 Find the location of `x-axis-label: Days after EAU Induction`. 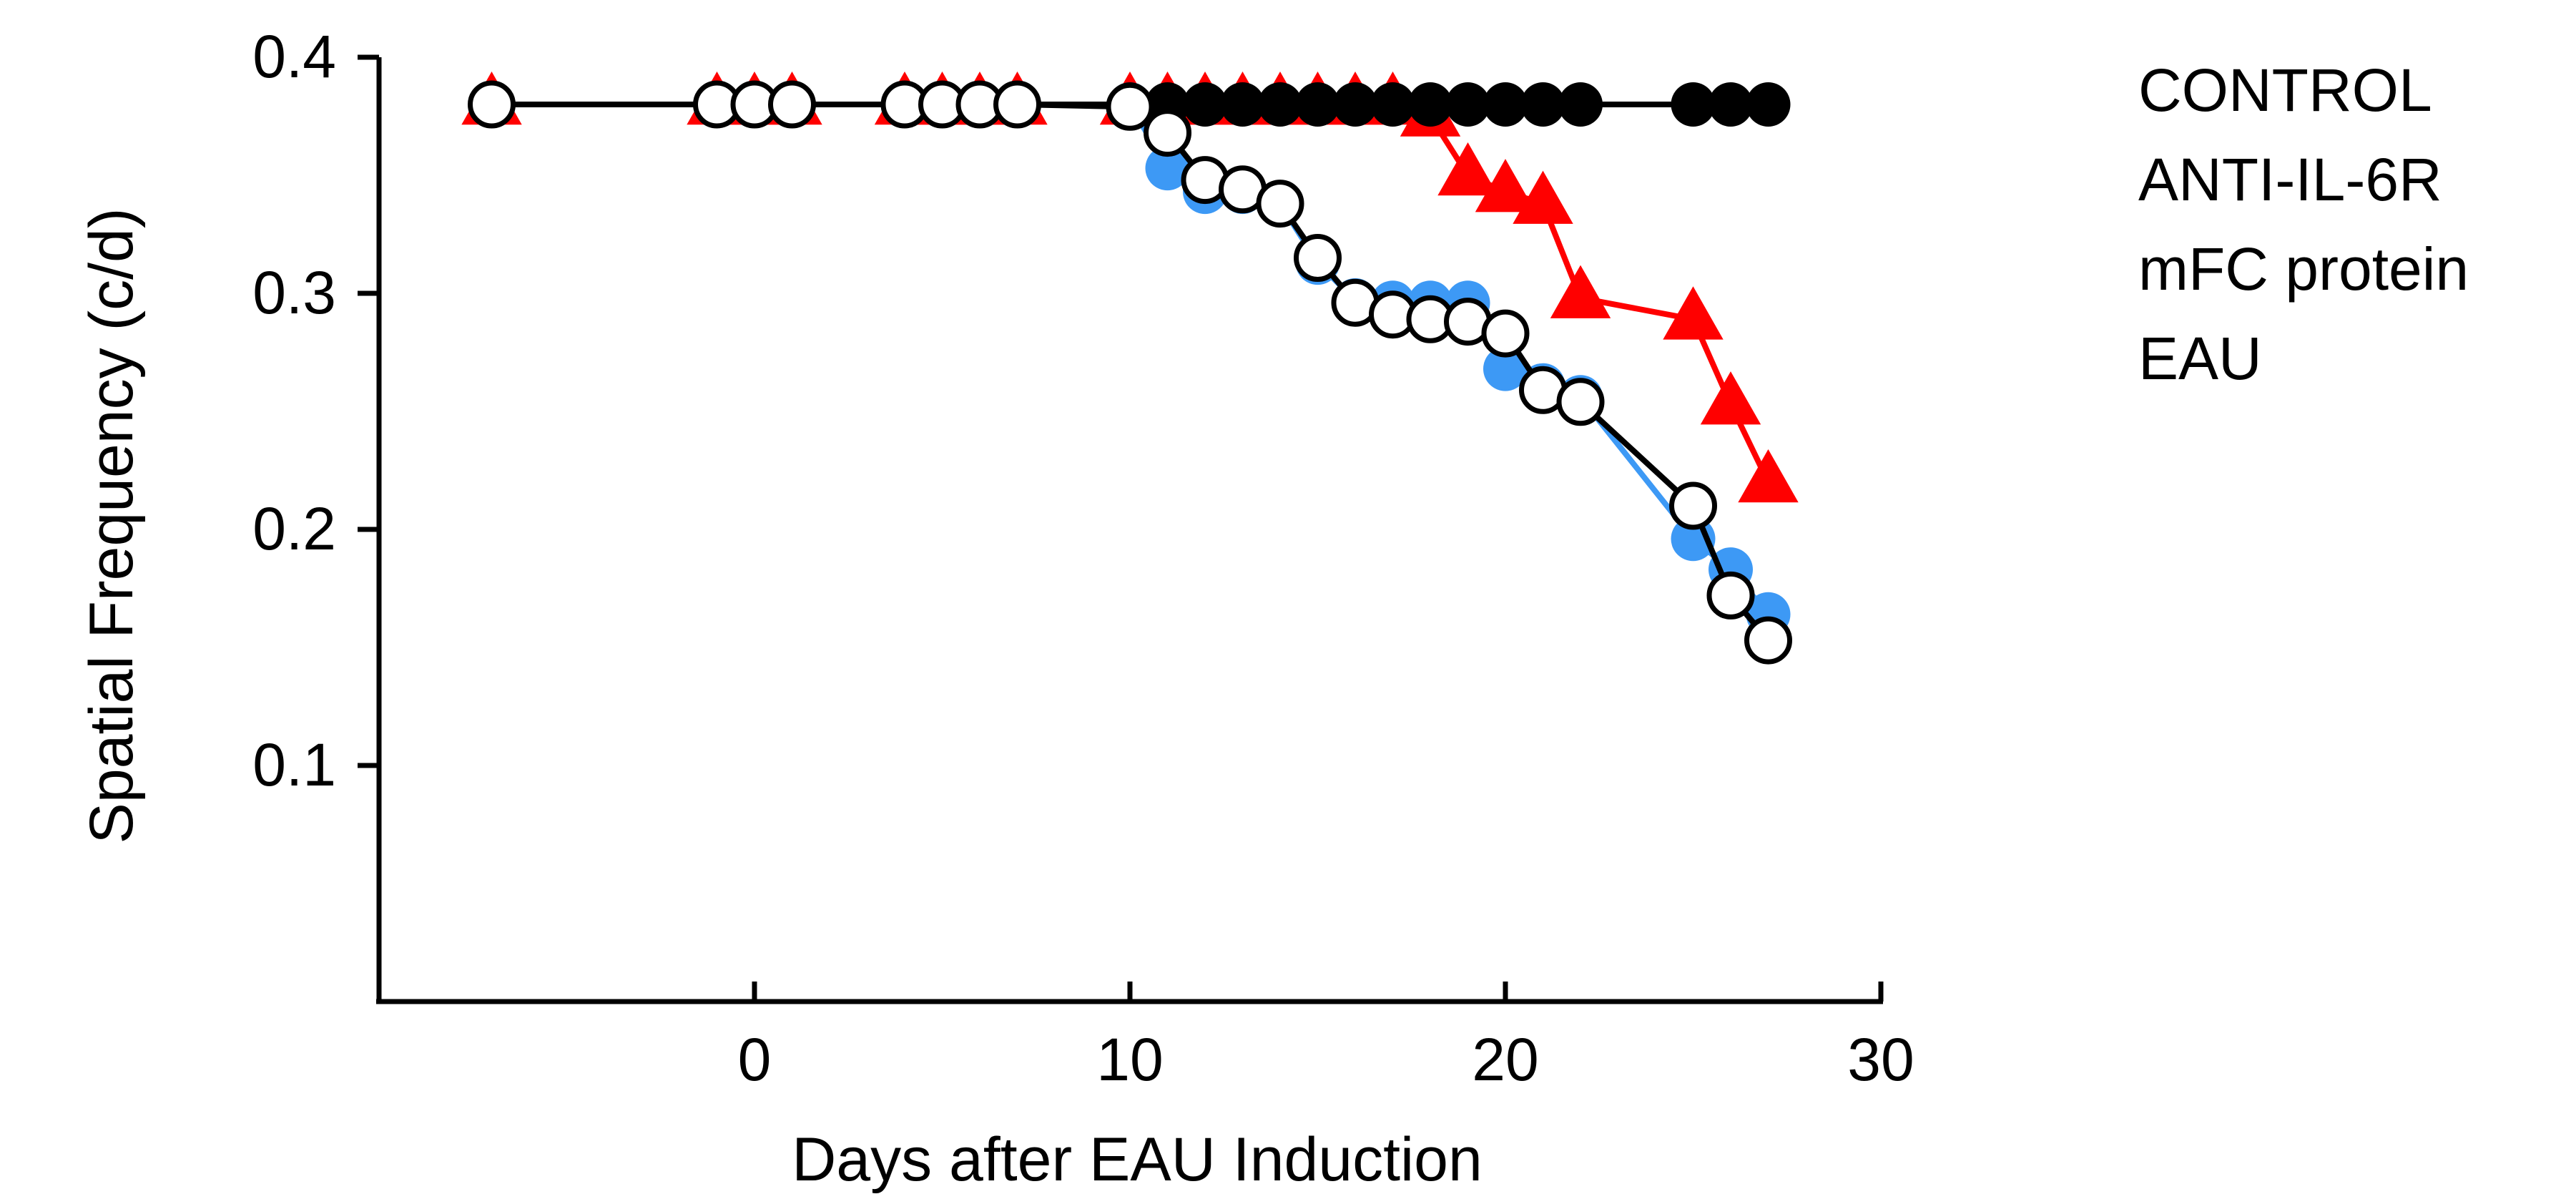

x-axis-label: Days after EAU Induction is located at coordinates (1138, 1159).